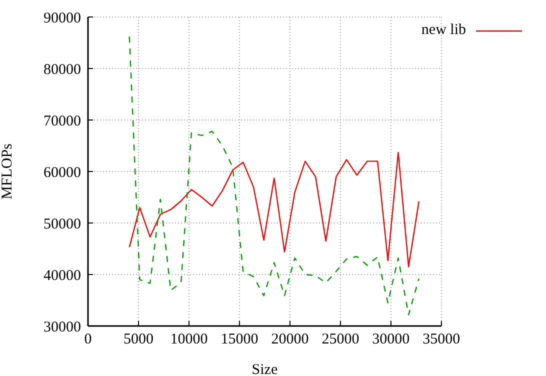 The width and height of the screenshot is (546, 376). What do you see at coordinates (443, 30) in the screenshot?
I see `legend-label: new lib` at bounding box center [443, 30].